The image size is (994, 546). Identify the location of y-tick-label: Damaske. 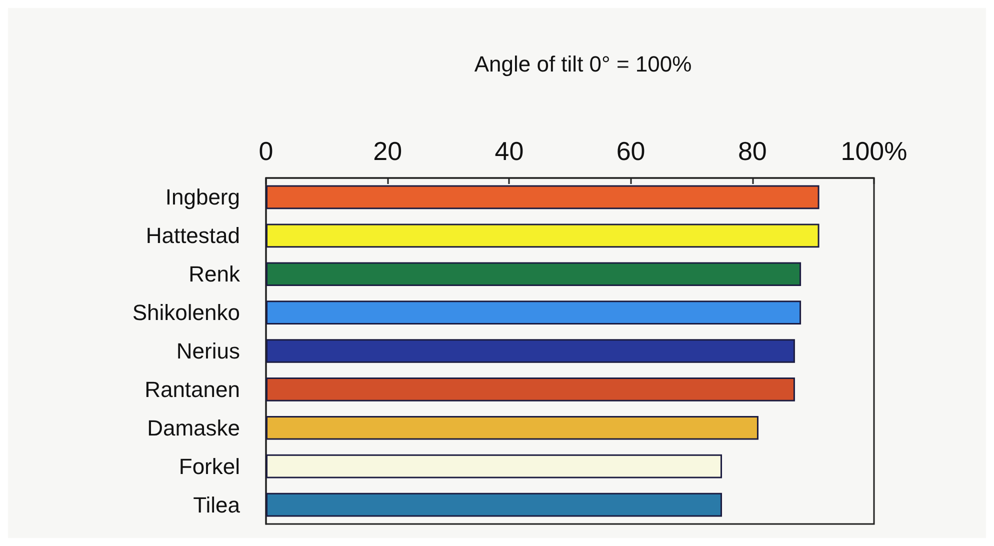
(193, 427).